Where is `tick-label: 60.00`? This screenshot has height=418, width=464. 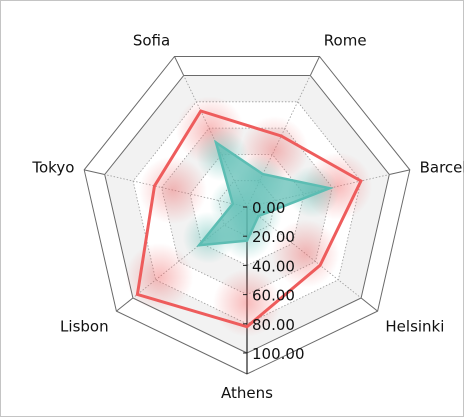 tick-label: 60.00 is located at coordinates (273, 296).